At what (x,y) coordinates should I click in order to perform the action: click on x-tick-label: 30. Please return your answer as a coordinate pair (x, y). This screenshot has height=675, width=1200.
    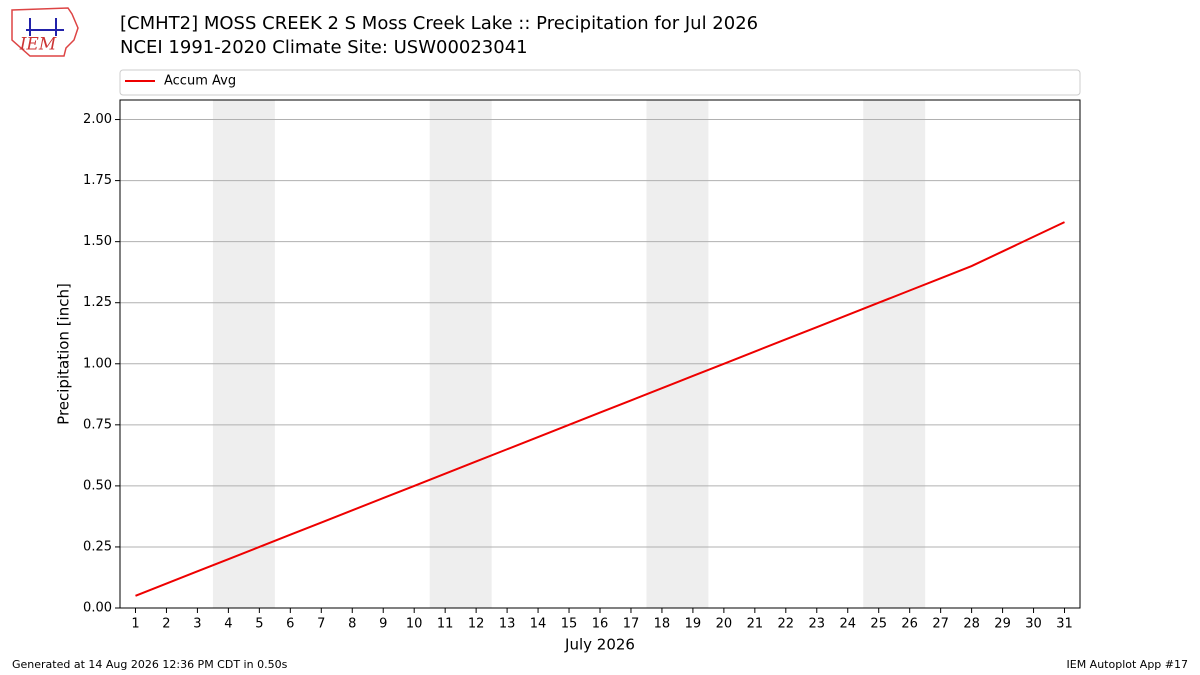
    Looking at the image, I should click on (1033, 624).